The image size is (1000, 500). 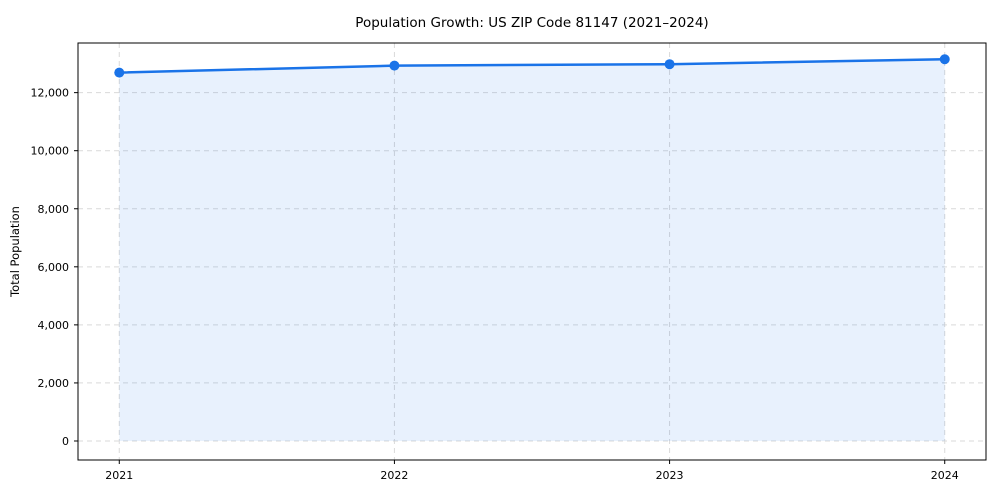 What do you see at coordinates (65, 441) in the screenshot?
I see `y-tick-label: 0` at bounding box center [65, 441].